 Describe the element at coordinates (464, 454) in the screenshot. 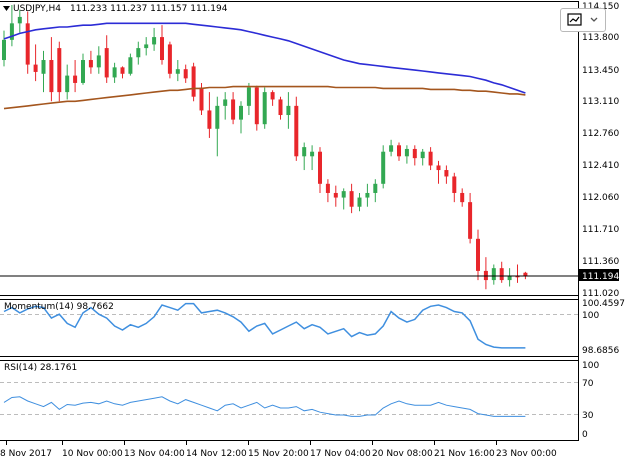

I see `time-label: 21 Nov 16:00` at that location.